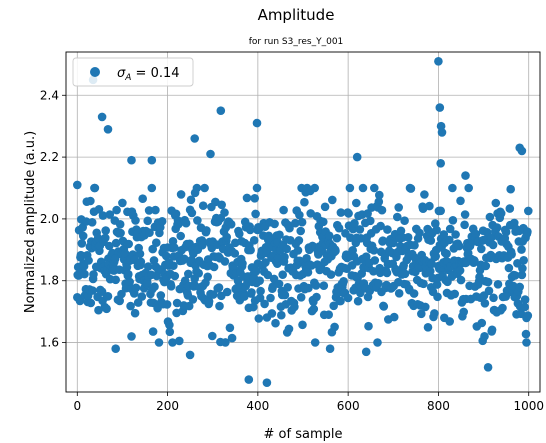 This screenshot has width=546, height=443. Describe the element at coordinates (438, 406) in the screenshot. I see `x-tick-label: 800` at that location.